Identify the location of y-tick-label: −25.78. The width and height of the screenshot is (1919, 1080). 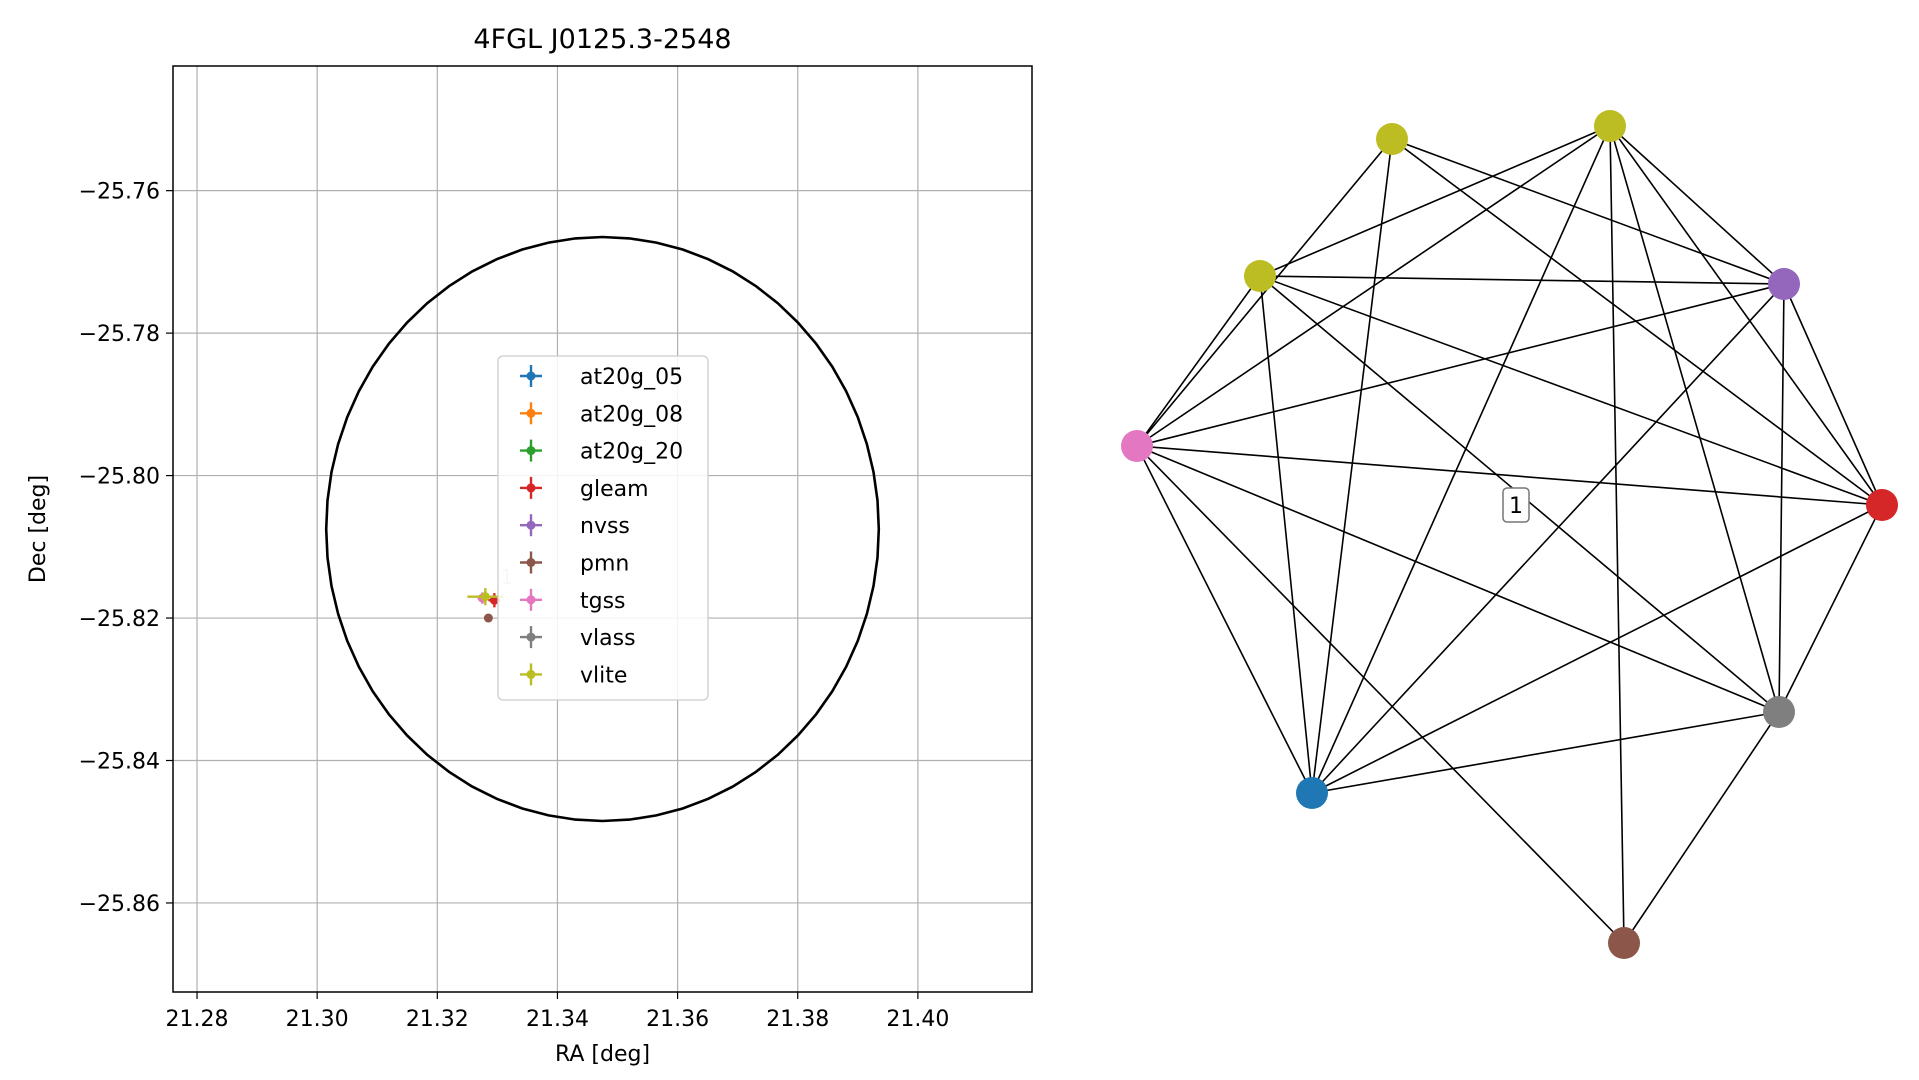
(119, 334).